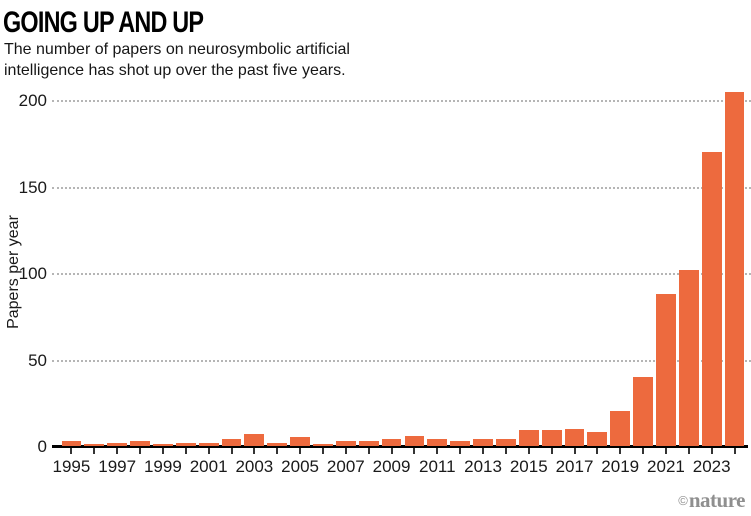 This screenshot has height=516, width=751. Describe the element at coordinates (345, 451) in the screenshot. I see `x-tick-2007` at that location.